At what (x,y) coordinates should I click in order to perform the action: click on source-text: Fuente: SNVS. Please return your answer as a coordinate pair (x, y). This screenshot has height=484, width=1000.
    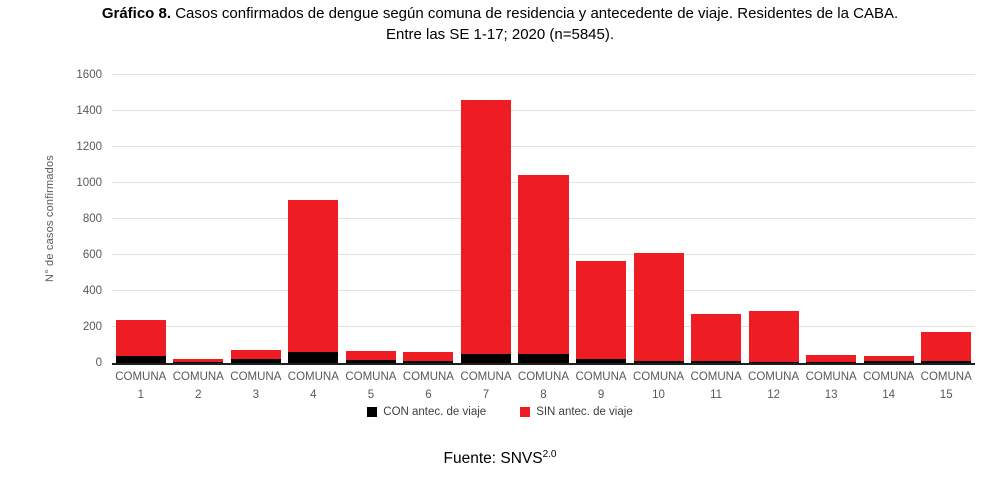
    Looking at the image, I should click on (493, 459).